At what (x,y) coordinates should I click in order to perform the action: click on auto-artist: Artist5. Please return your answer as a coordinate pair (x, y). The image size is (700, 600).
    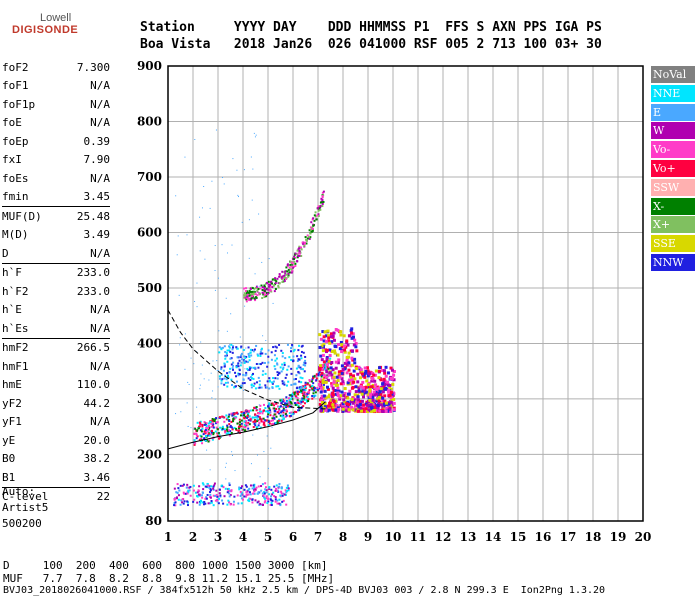
    Looking at the image, I should click on (25, 507).